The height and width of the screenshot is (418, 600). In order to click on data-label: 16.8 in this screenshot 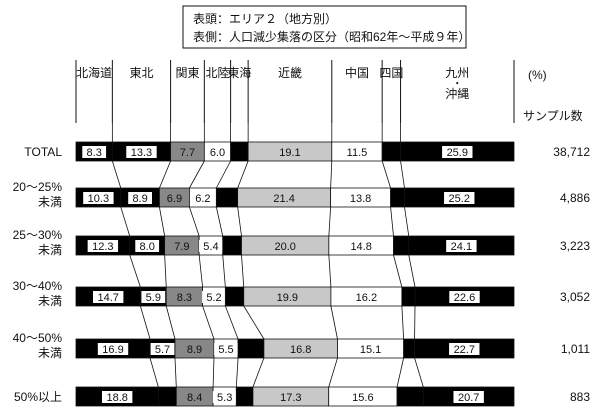, I will do `click(300, 350)`.